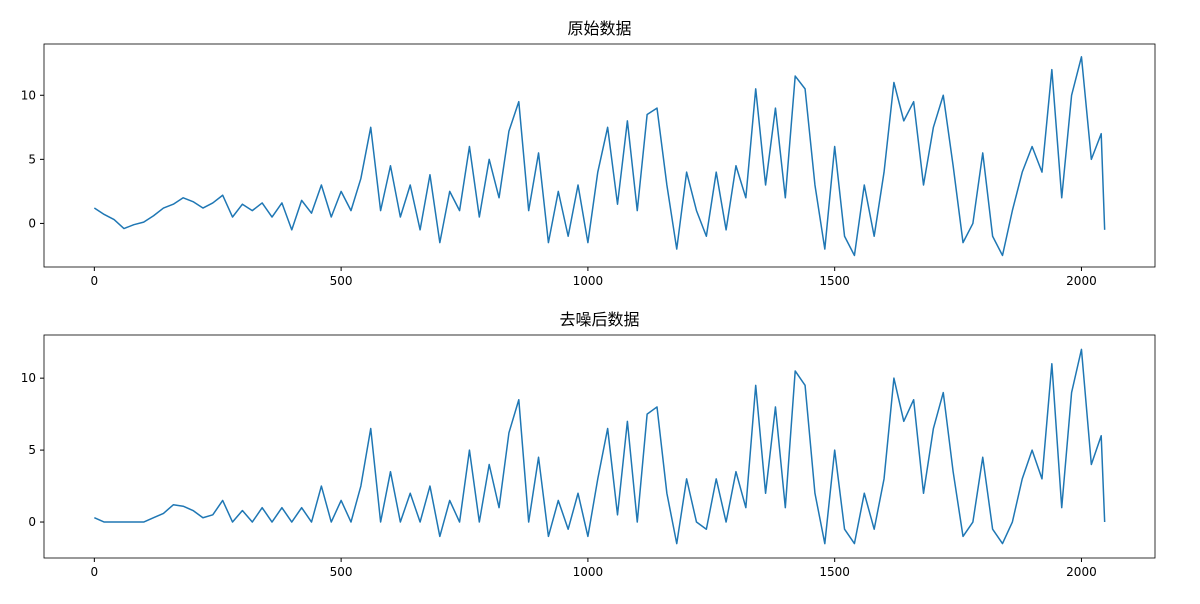 The image size is (1200, 604). What do you see at coordinates (599, 319) in the screenshot?
I see `chart-title: 去噪后数据` at bounding box center [599, 319].